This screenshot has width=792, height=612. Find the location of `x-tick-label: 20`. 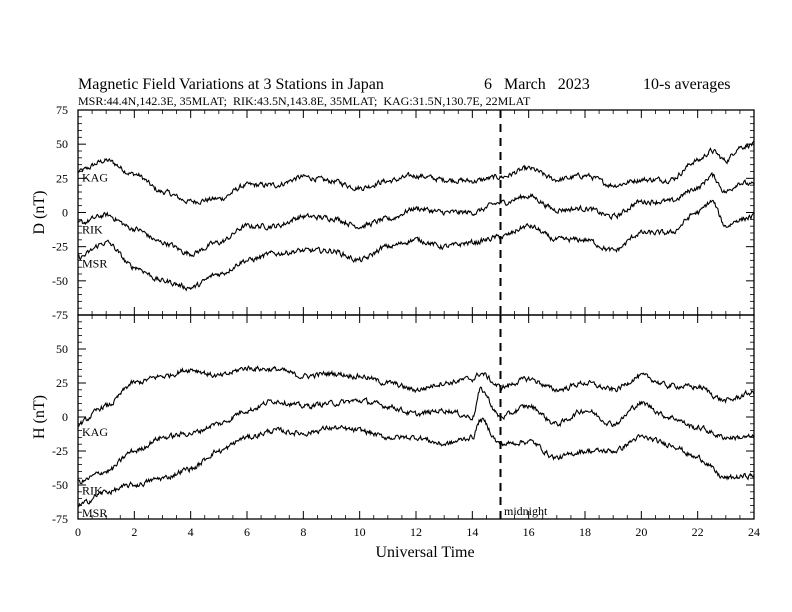

x-tick-label: 20 is located at coordinates (641, 532).